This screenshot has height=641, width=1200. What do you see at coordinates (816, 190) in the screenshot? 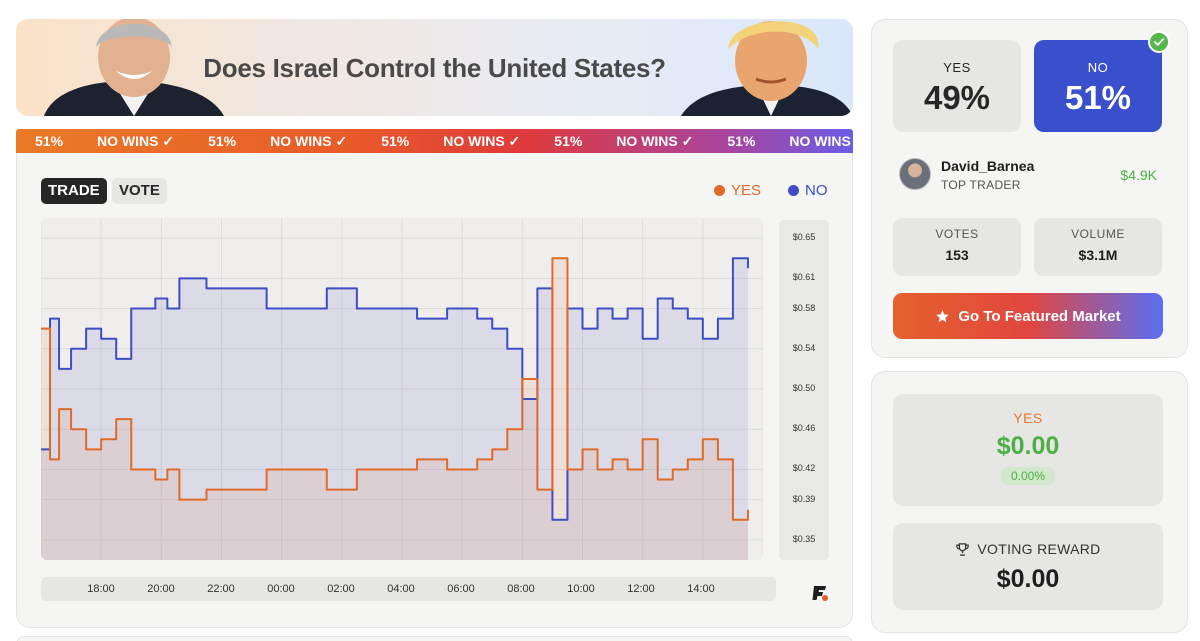
I see `legend-no-label: NO` at bounding box center [816, 190].